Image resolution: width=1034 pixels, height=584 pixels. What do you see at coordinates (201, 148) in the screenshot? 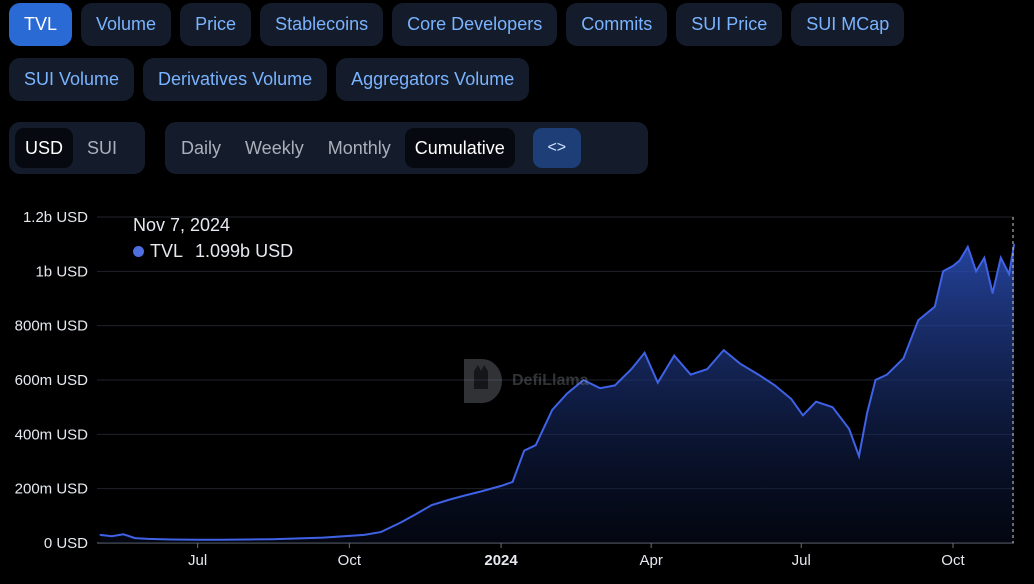
I see `period-option-daily: Daily` at bounding box center [201, 148].